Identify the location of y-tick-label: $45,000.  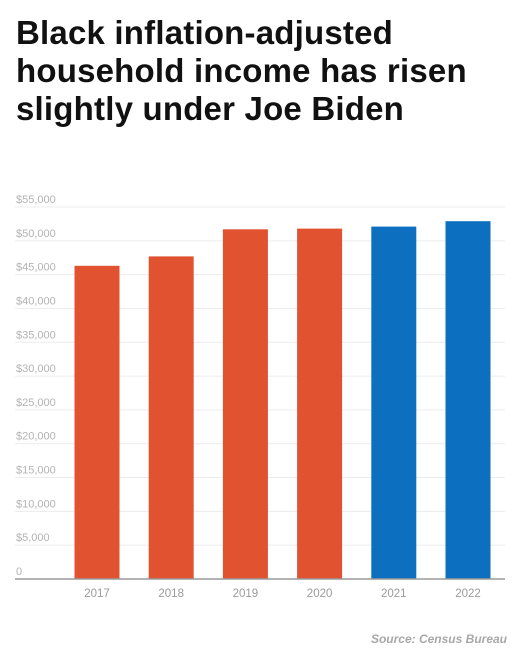
(36, 268).